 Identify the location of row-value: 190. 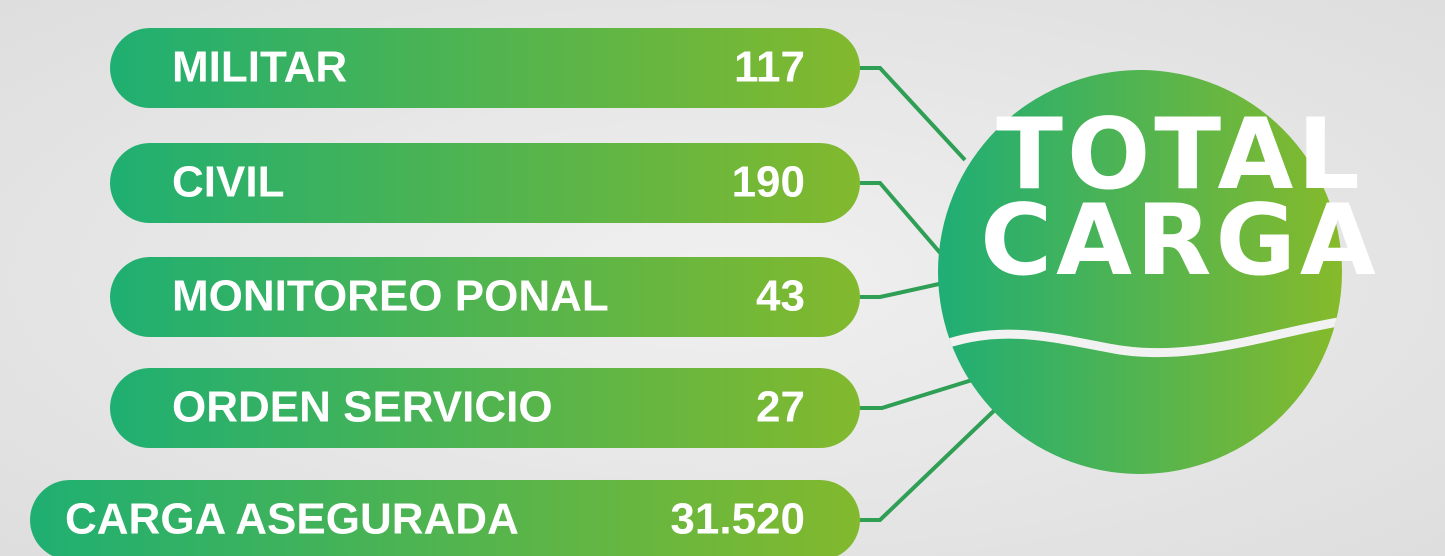
(768, 182).